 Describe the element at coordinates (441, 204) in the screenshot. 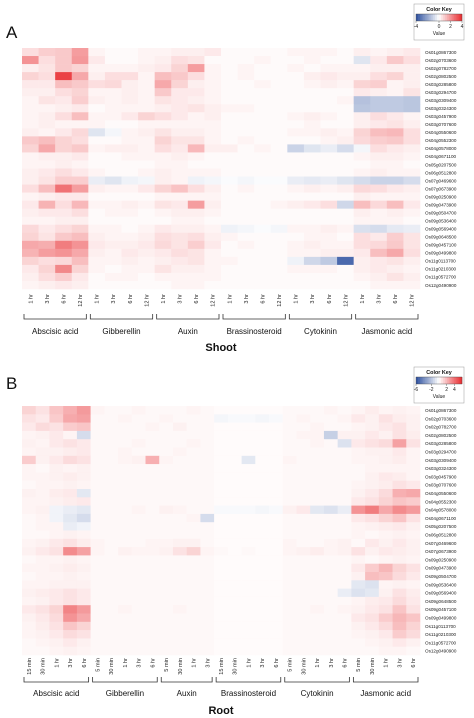

I see `gene-label: Os09g0473900` at that location.